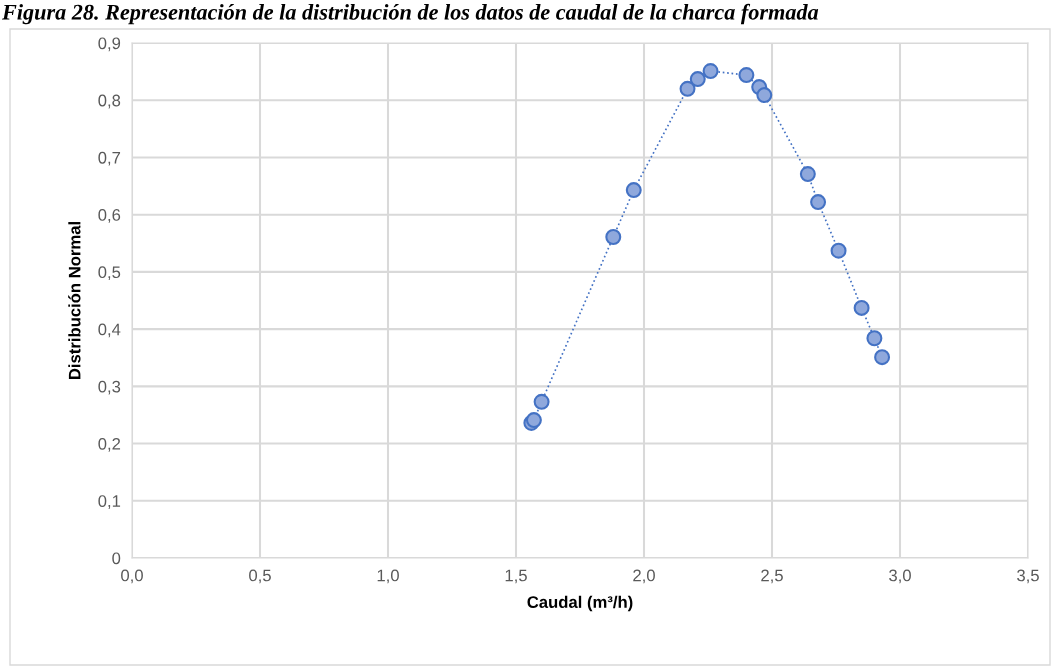  I want to click on y-tick-label: 0,6, so click(109, 216).